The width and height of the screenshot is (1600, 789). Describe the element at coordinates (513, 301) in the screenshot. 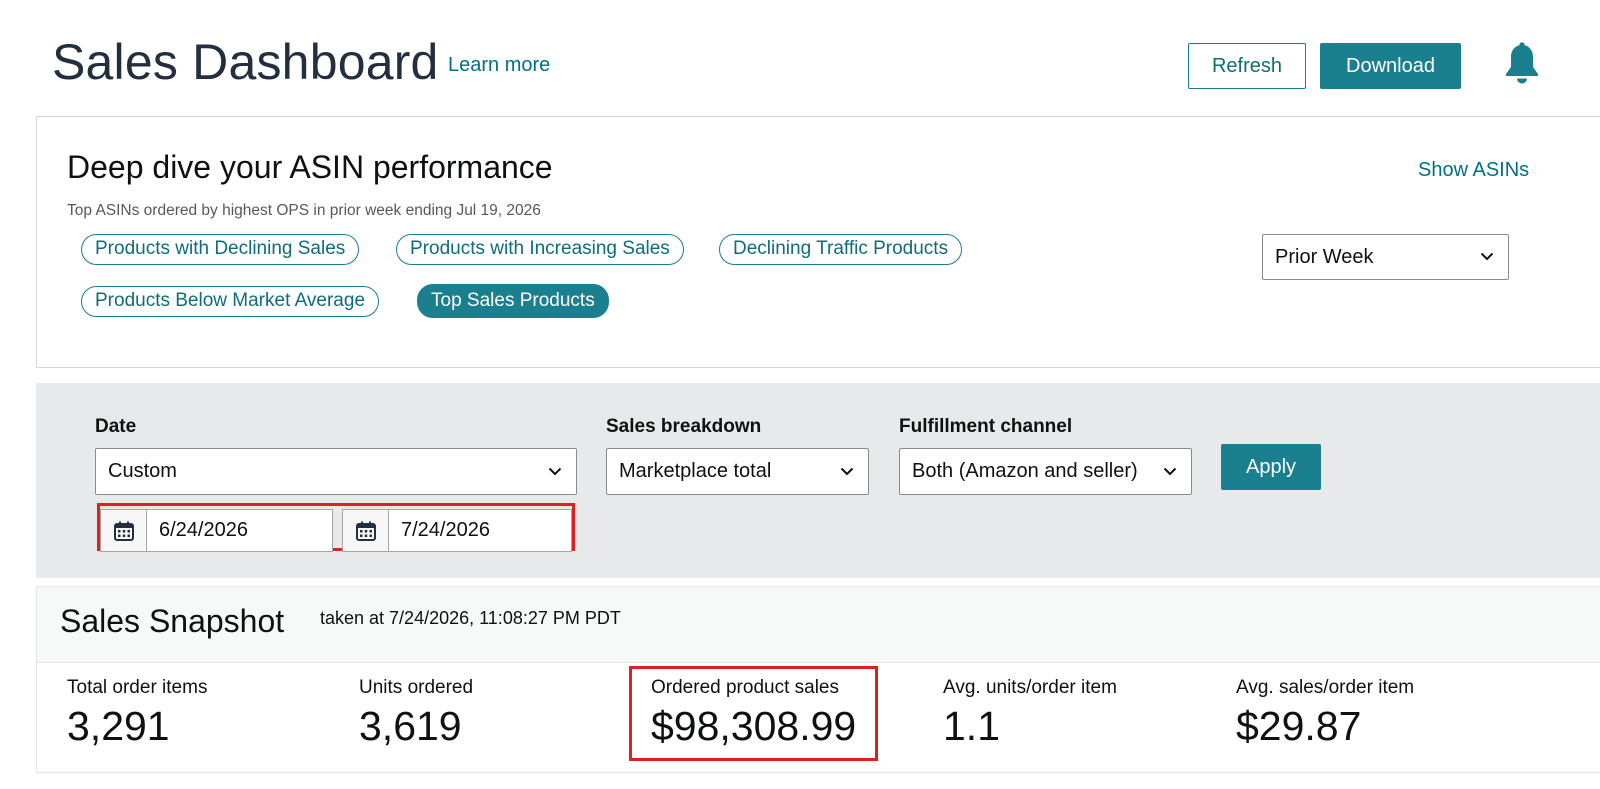

I see `pill-top-sales: Top Sales Products` at that location.